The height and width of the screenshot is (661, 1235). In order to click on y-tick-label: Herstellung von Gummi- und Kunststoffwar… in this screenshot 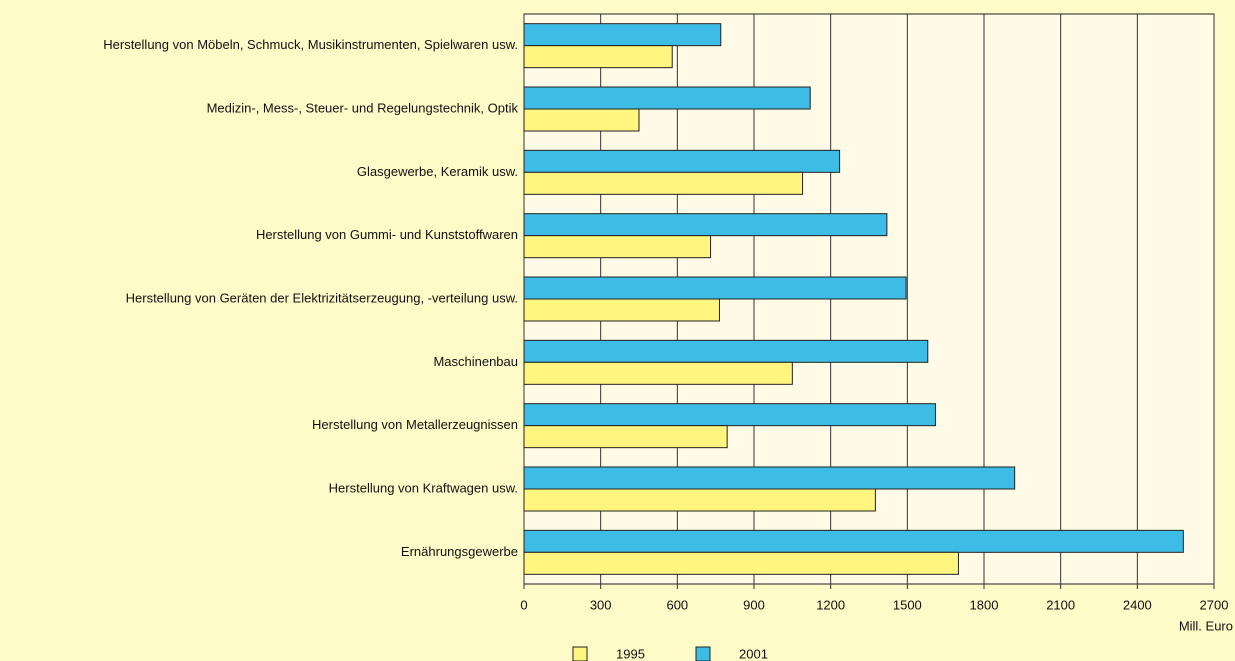, I will do `click(387, 234)`.